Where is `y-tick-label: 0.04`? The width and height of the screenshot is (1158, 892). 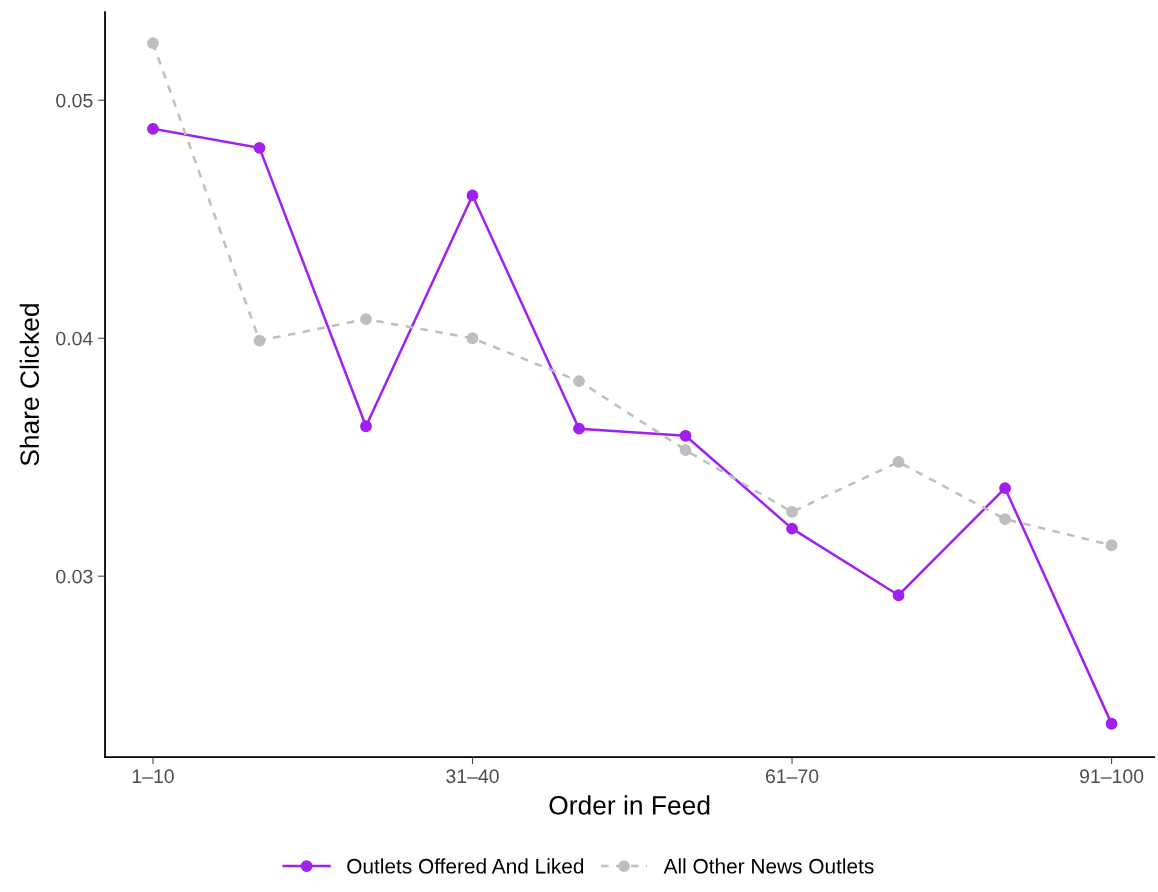 y-tick-label: 0.04 is located at coordinates (74, 338).